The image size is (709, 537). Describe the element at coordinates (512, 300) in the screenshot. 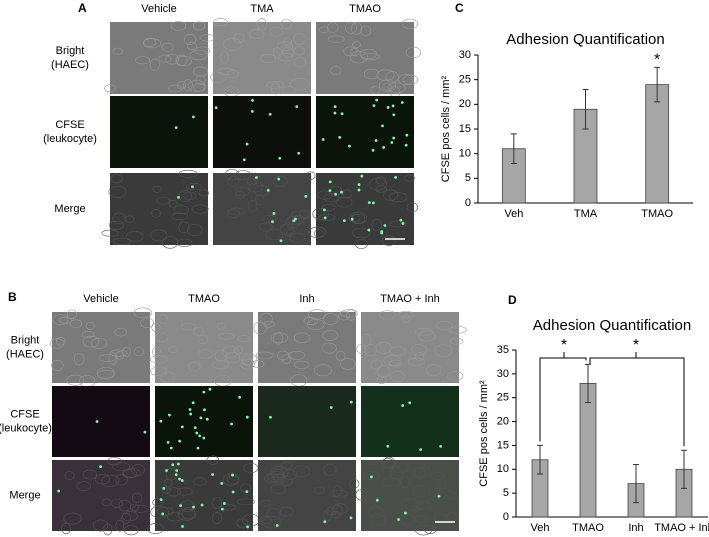

I see `panel-letter: D` at that location.